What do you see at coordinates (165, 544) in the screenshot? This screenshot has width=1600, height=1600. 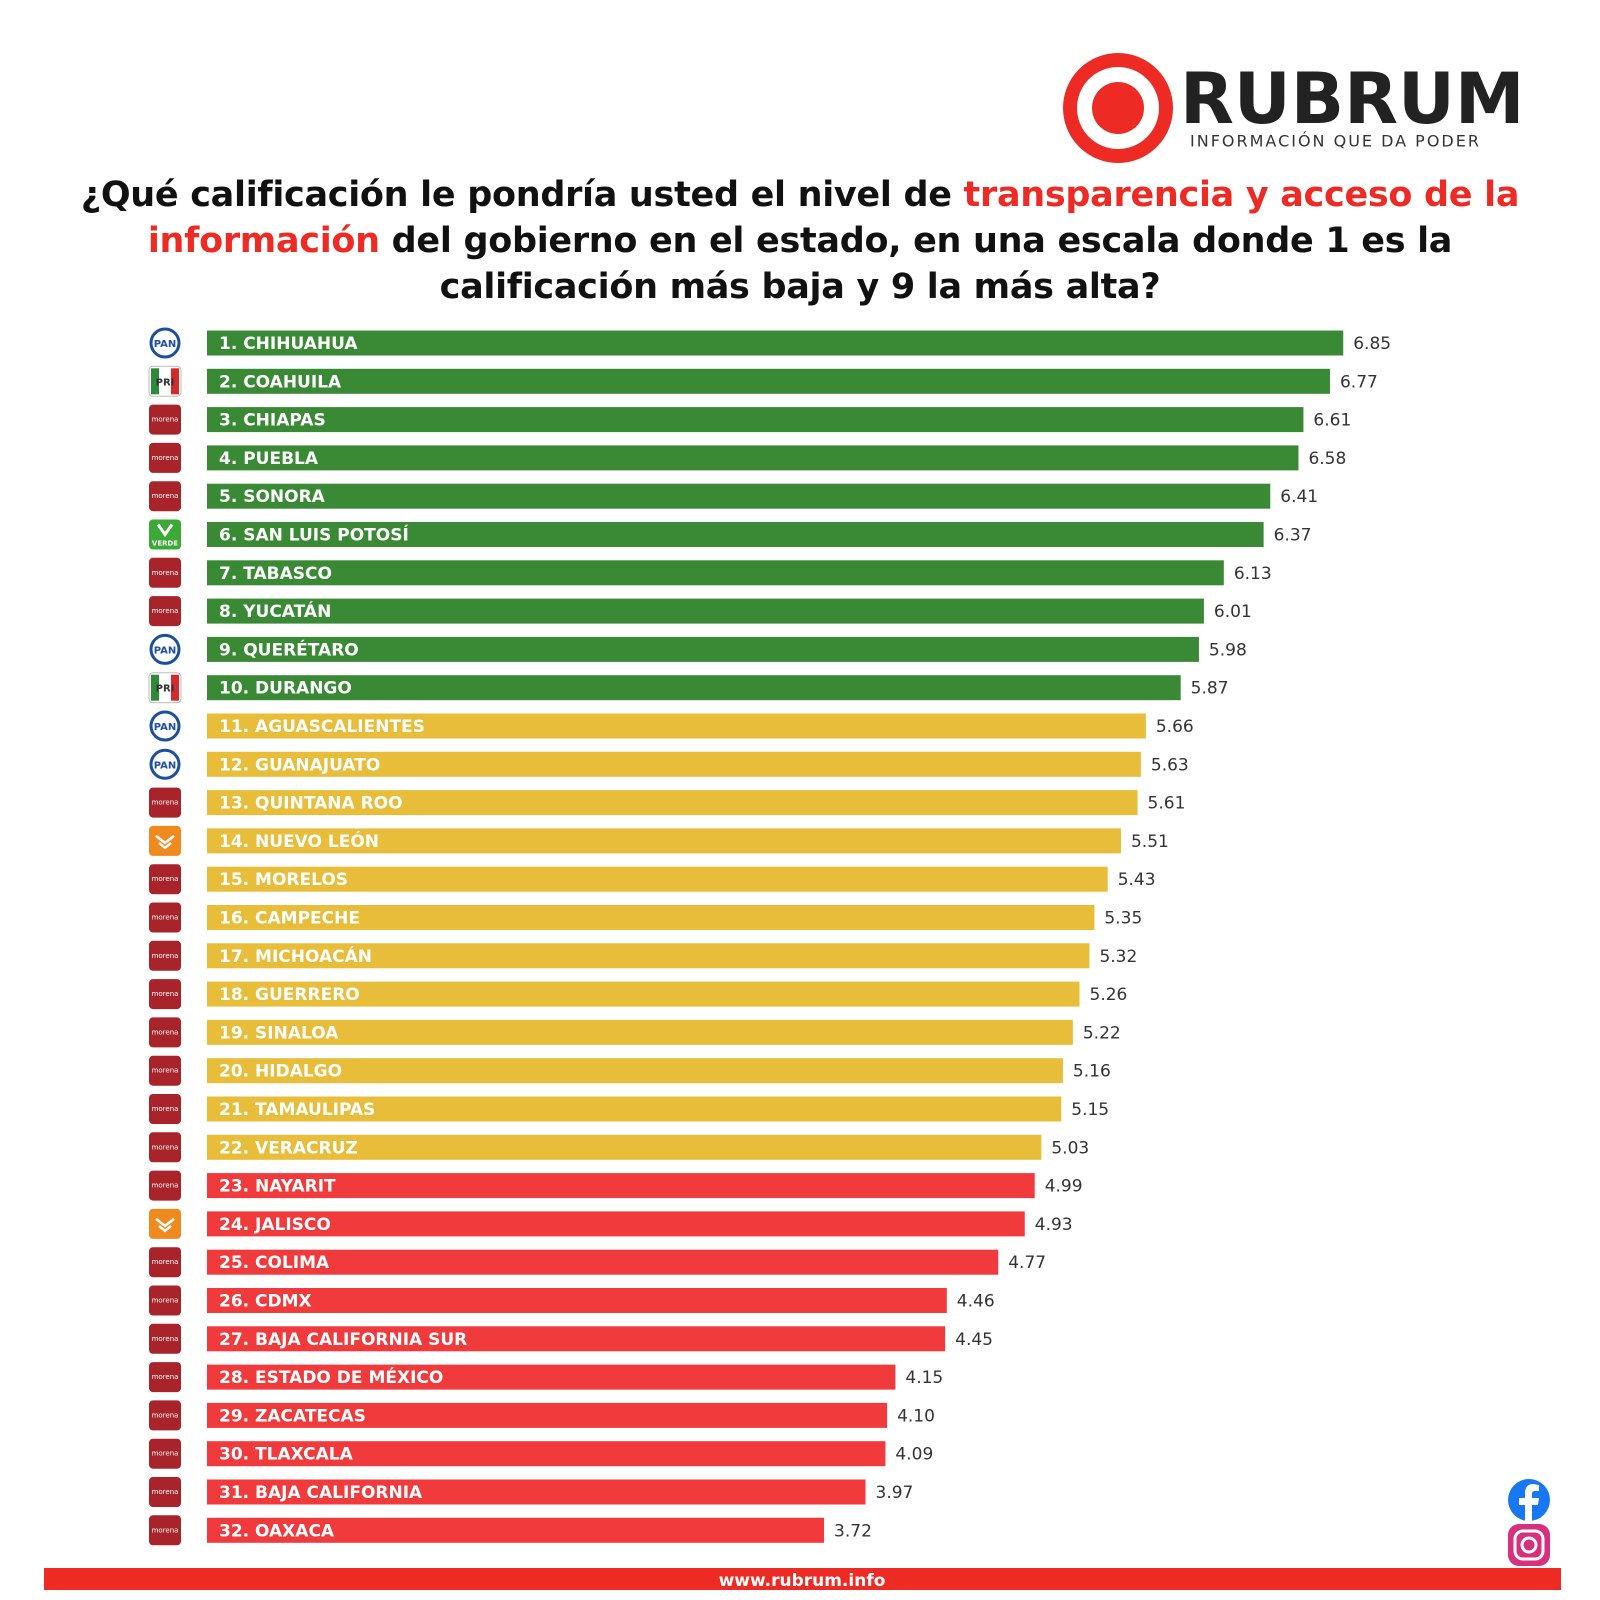 I see `party-name: VERDE` at bounding box center [165, 544].